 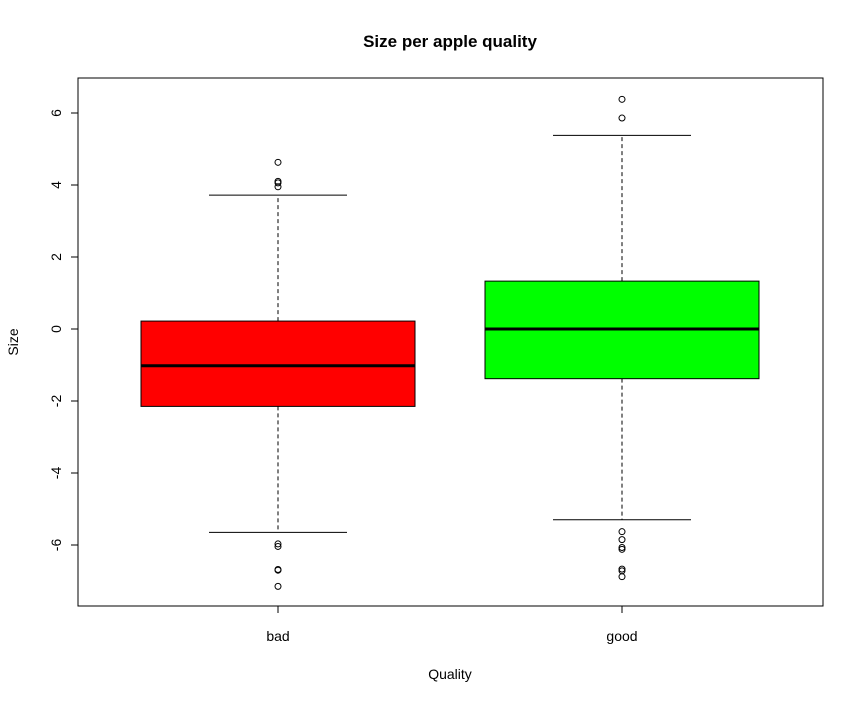 I want to click on y-tick-label: 2, so click(x=56, y=257).